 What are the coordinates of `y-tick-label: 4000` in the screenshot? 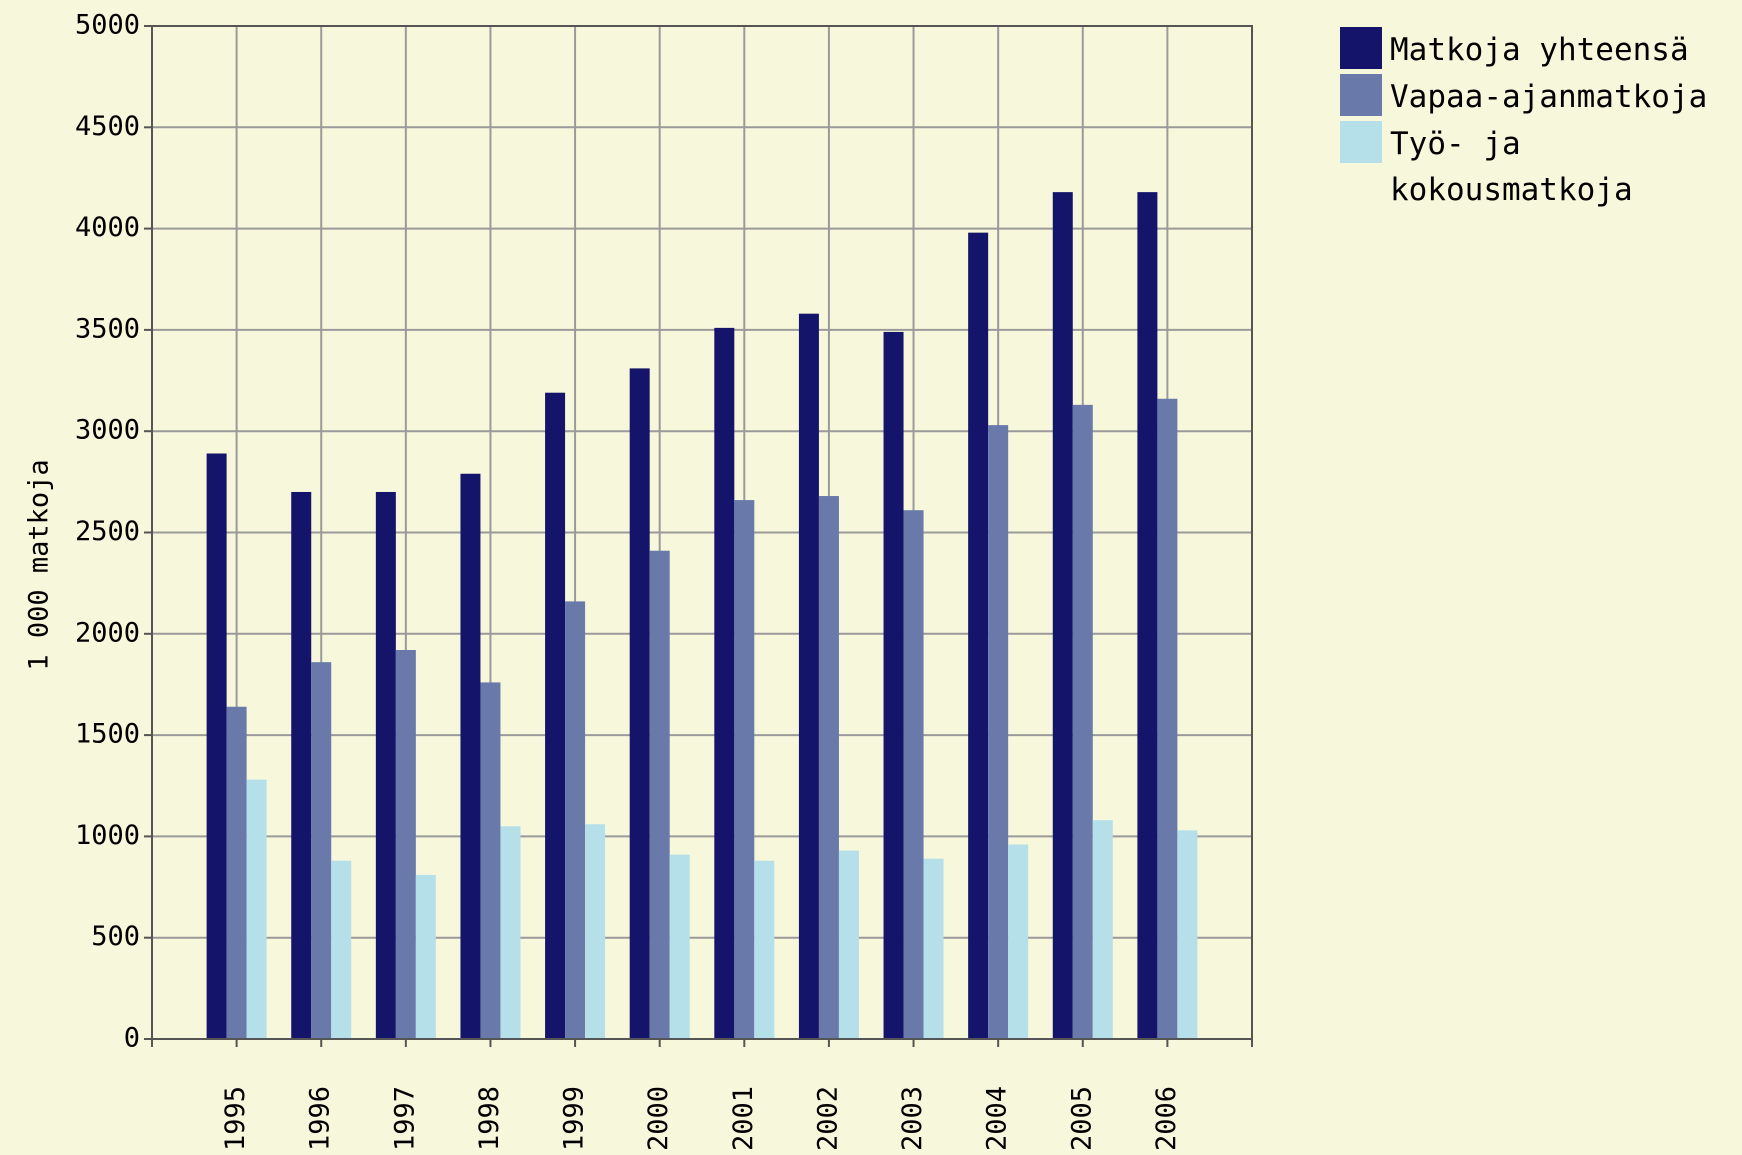 It's located at (107, 227).